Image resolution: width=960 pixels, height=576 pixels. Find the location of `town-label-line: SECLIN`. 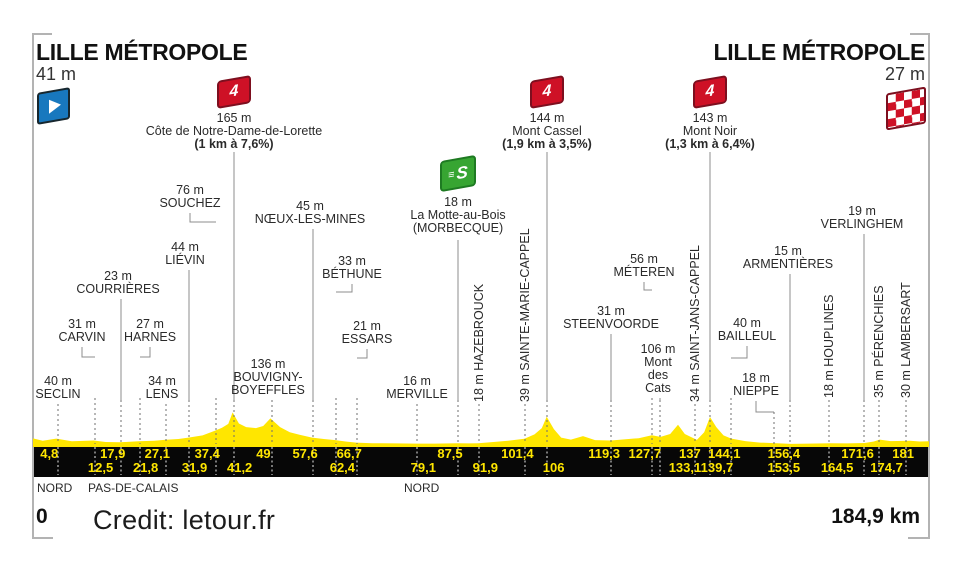

town-label-line: SECLIN is located at coordinates (58, 394).